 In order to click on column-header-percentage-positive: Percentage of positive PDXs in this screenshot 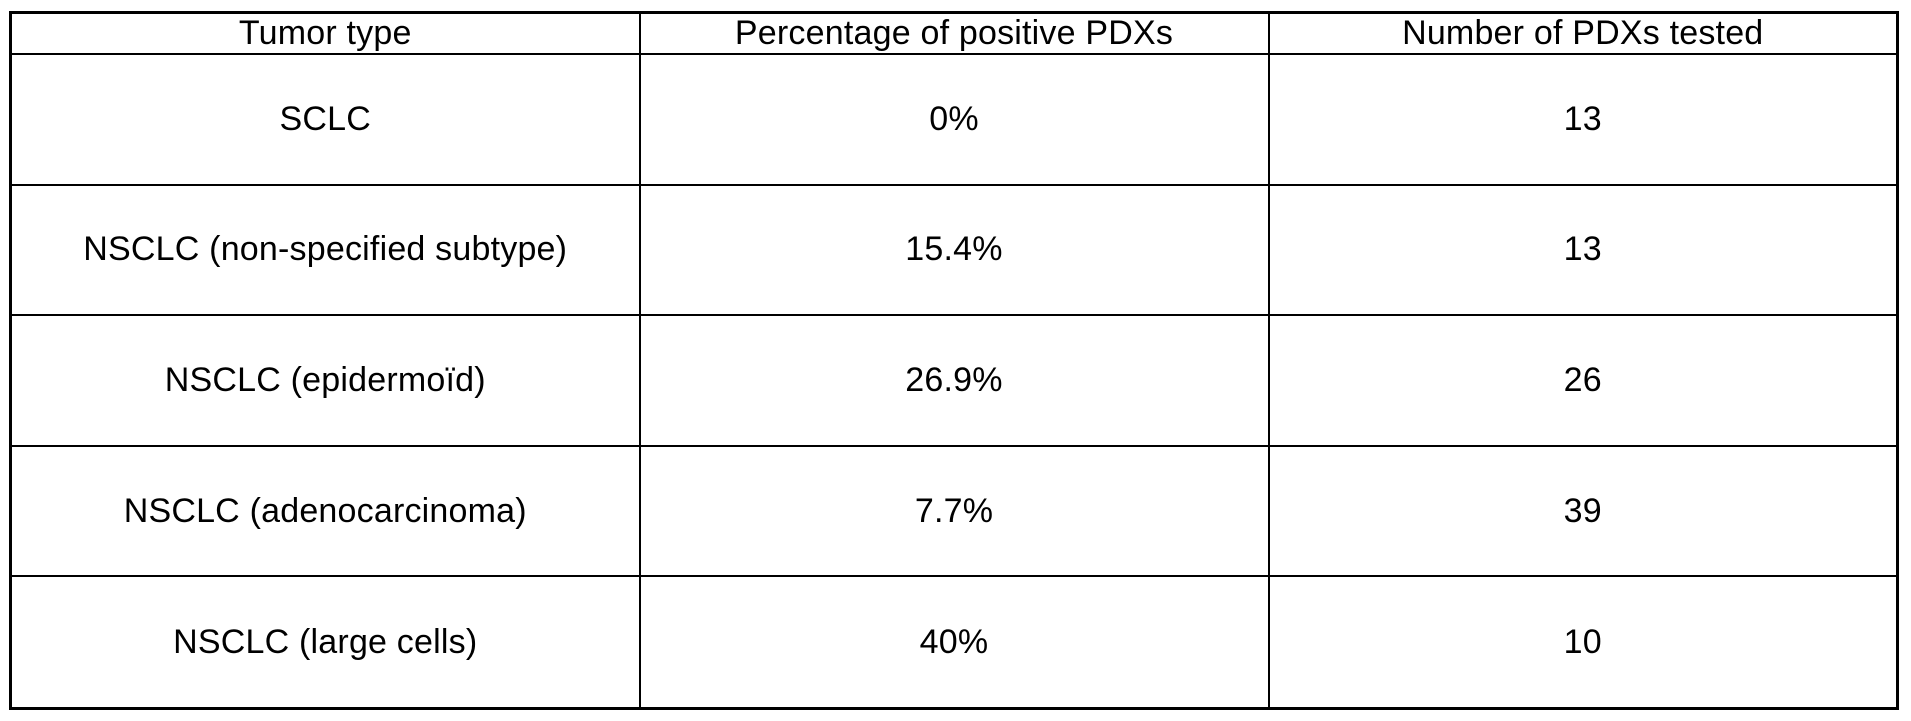, I will do `click(954, 33)`.